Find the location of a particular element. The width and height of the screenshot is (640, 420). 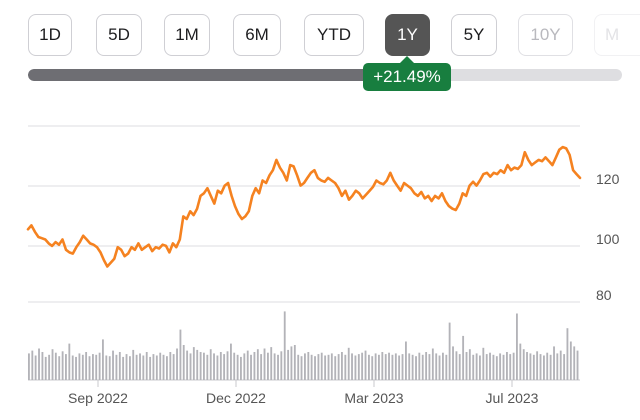

x-axis: Sep 2022 Dec 2022 Mar 2023 Jul 2023 is located at coordinates (303, 393).